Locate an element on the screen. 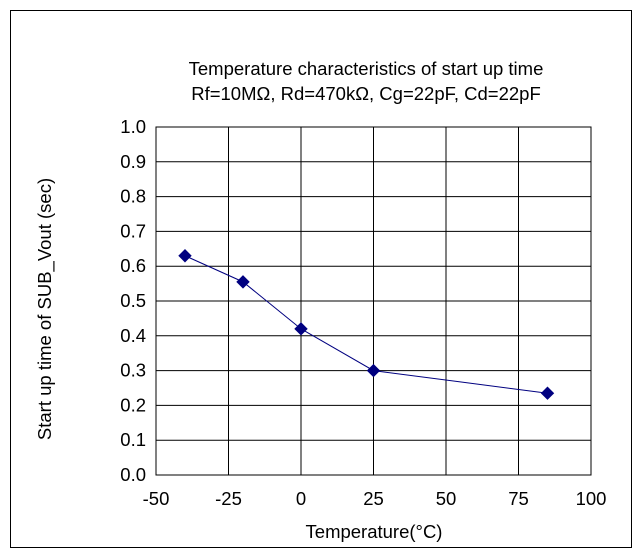 The image size is (643, 560). x-tick-label: 25 is located at coordinates (373, 498).